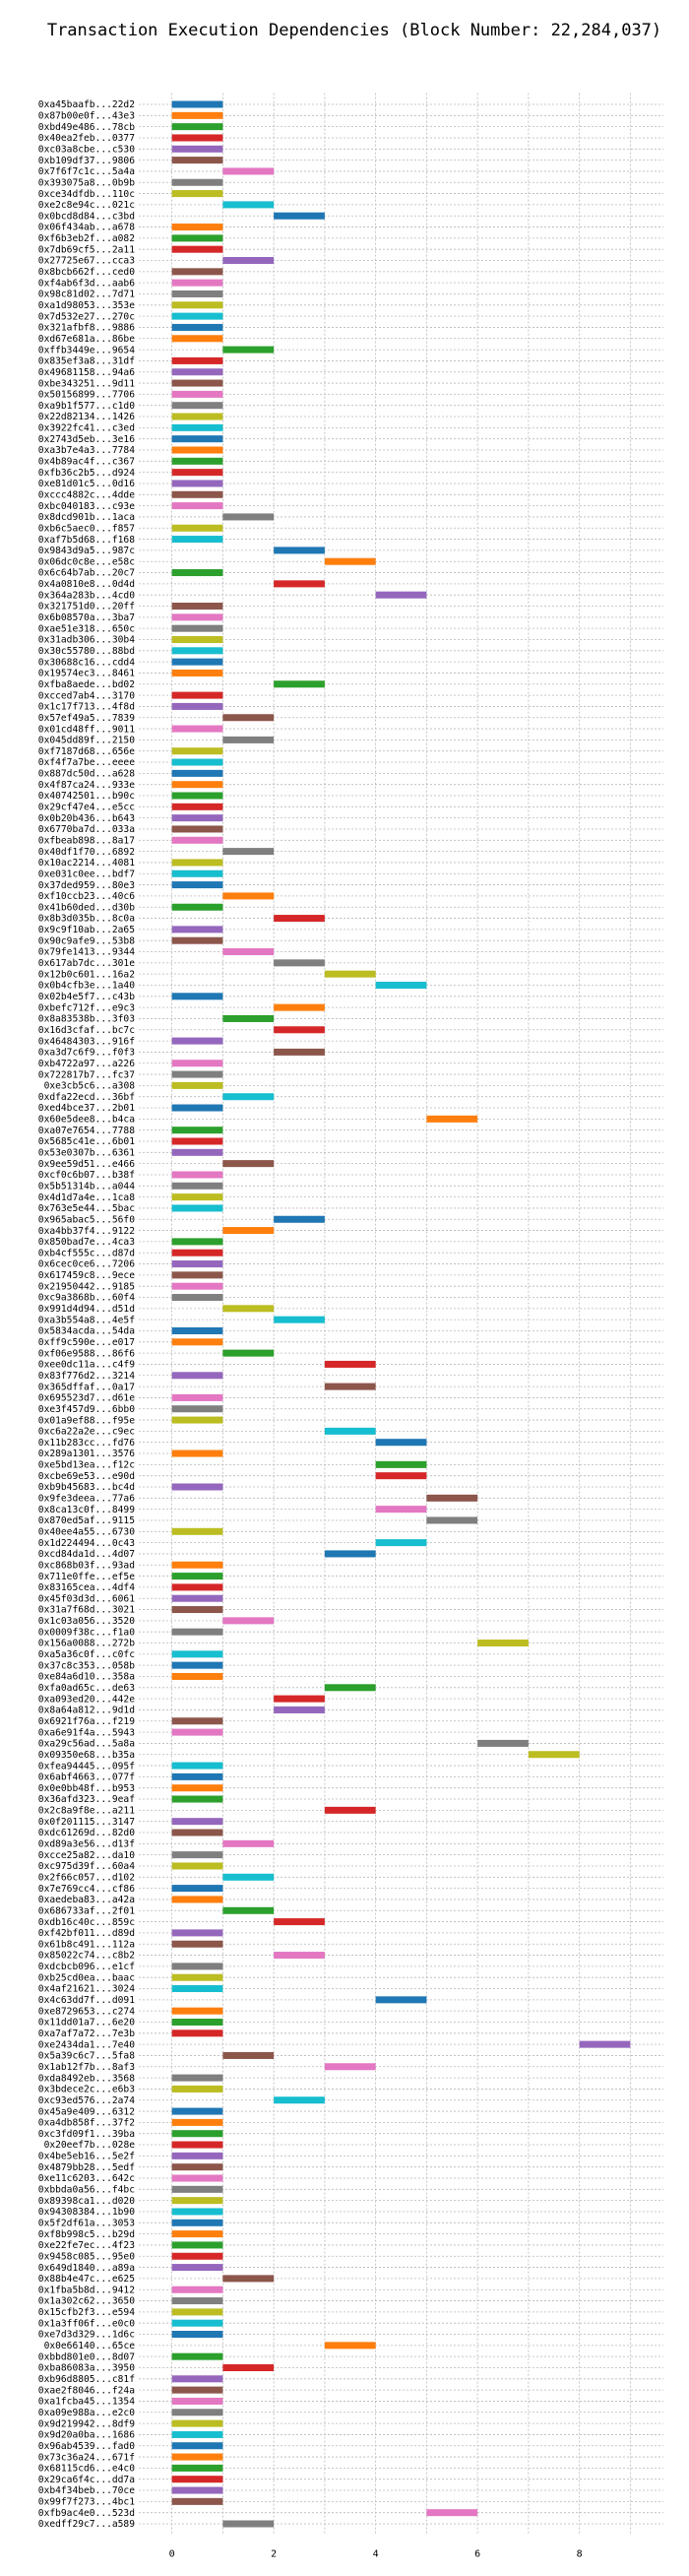 The image size is (689, 2576). I want to click on tx-label: 0xfba8aede...bd02, so click(87, 684).